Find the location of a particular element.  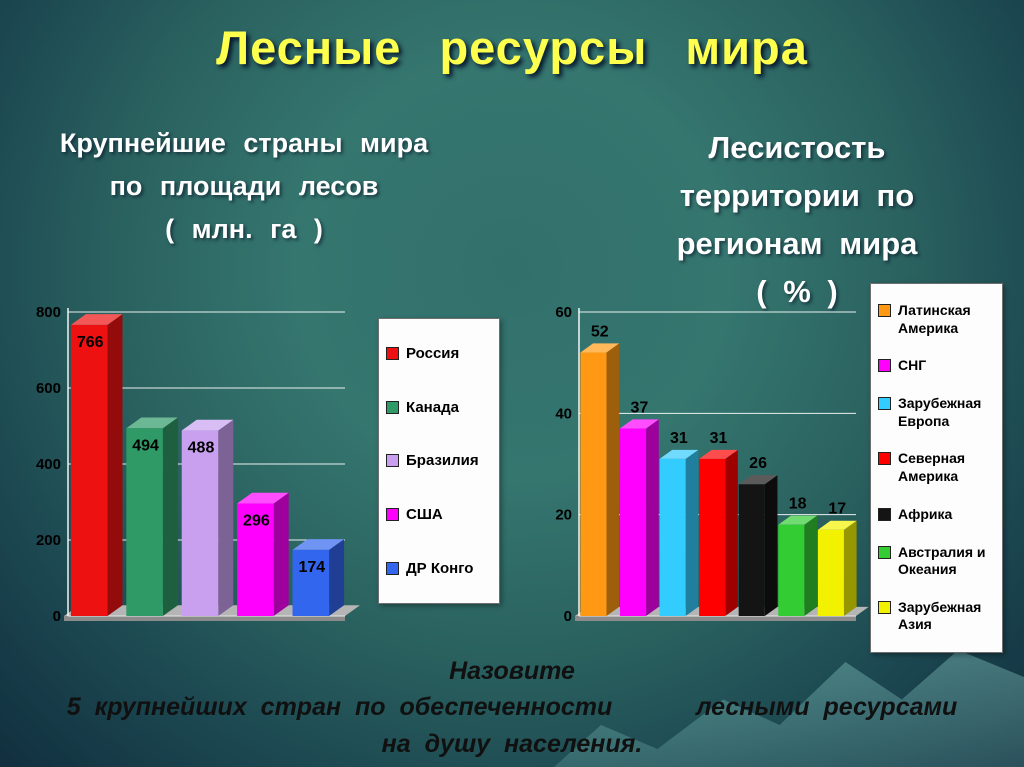

slide-title: Лесные ресурсы мира is located at coordinates (512, 47).